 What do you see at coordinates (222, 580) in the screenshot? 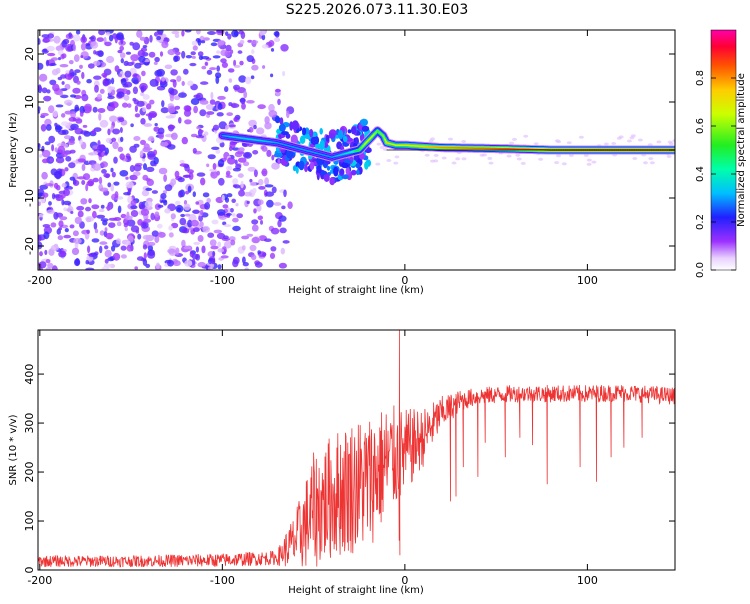
I see `snr-xtick-label: -100` at bounding box center [222, 580].